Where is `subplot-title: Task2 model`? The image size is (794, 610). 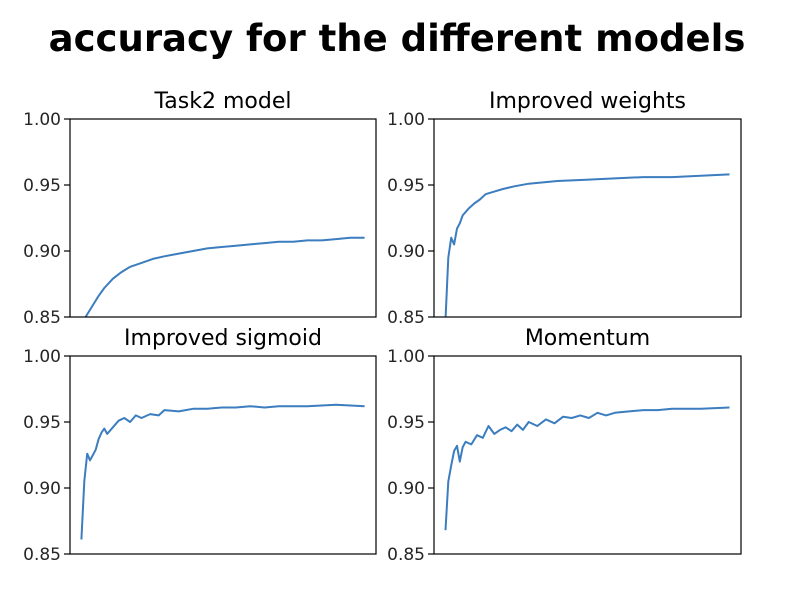 subplot-title: Task2 model is located at coordinates (223, 101).